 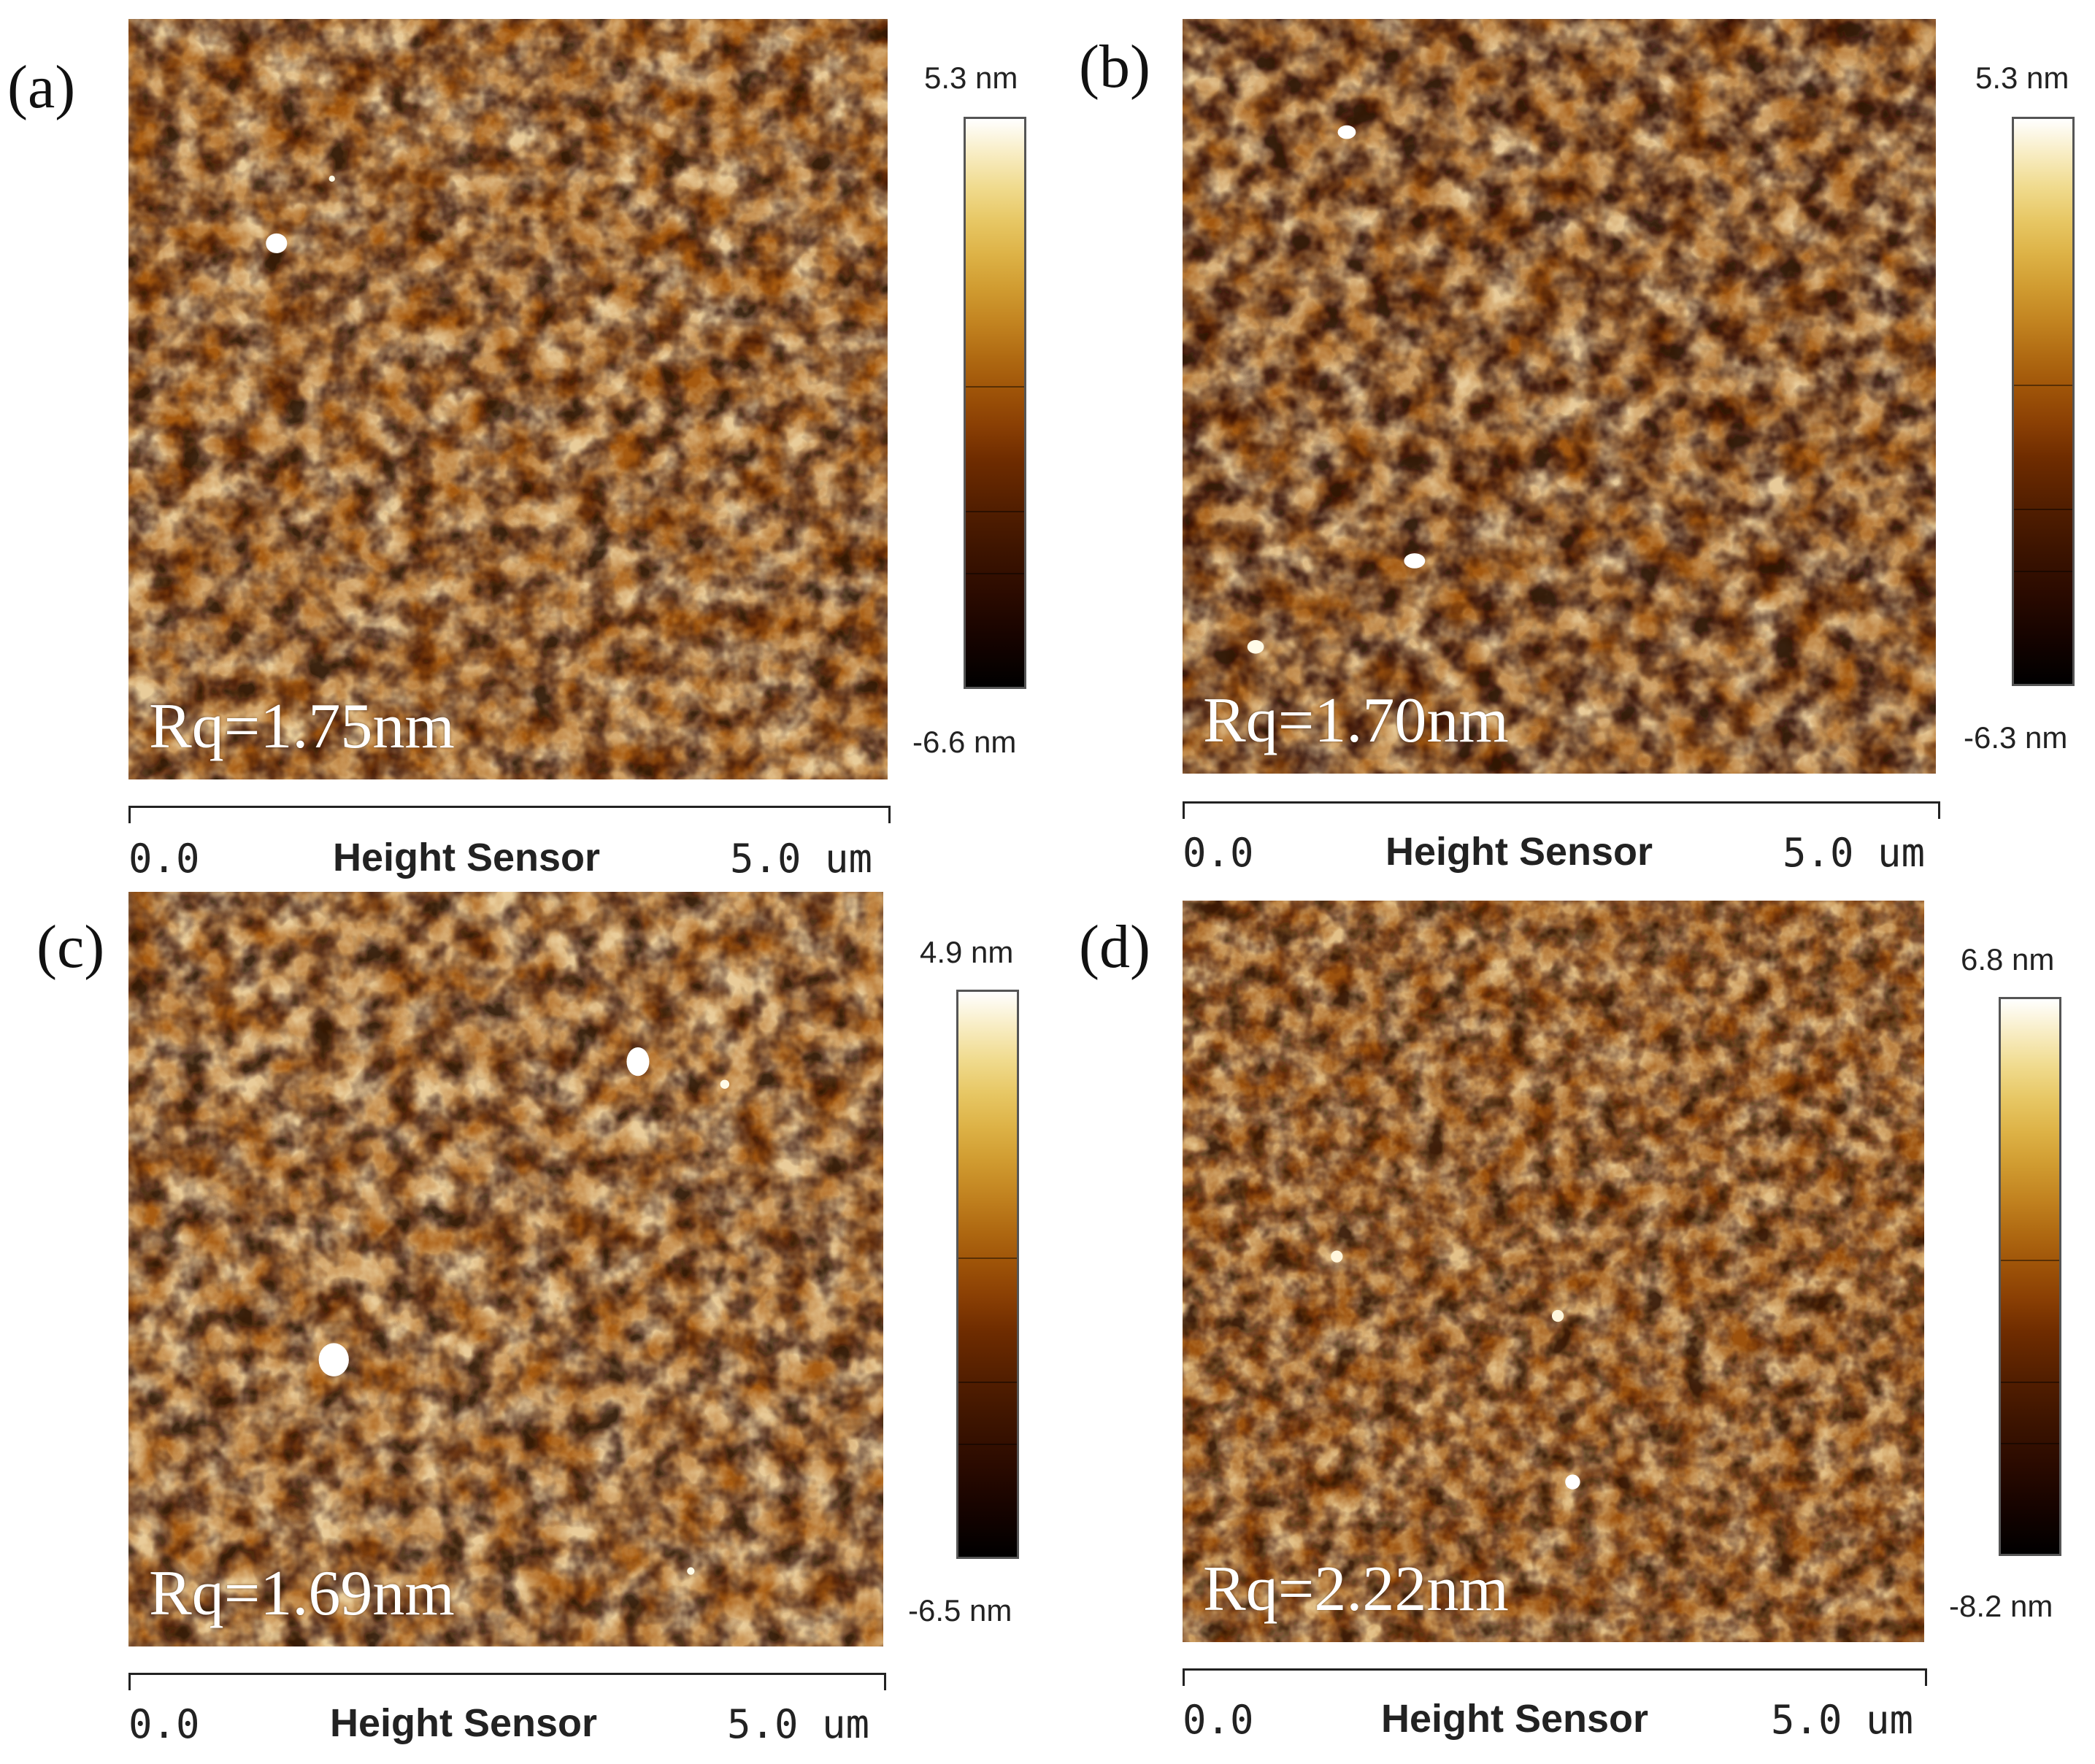 I want to click on afm-height-image: Rq=2.22nm, so click(x=1553, y=1271).